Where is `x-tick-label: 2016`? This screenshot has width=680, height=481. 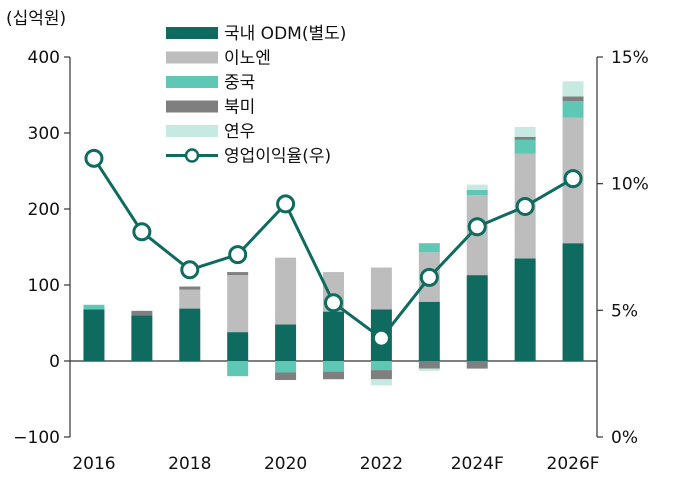
x-tick-label: 2016 is located at coordinates (93, 464).